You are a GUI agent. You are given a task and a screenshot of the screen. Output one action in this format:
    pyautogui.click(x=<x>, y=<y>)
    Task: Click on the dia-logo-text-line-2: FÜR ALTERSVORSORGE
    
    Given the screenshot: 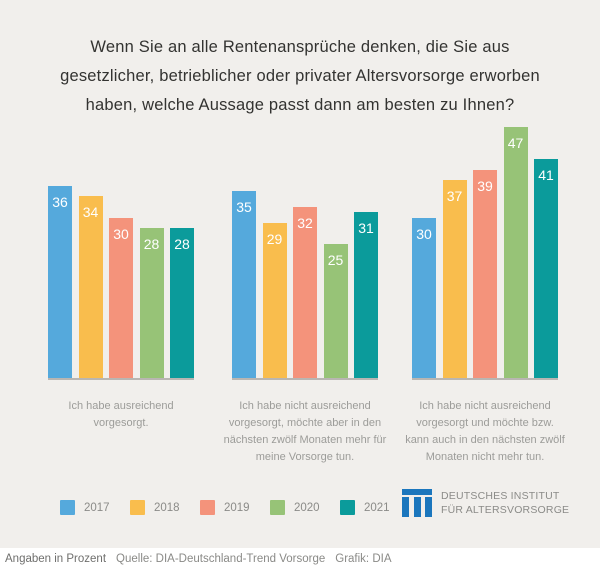 What is the action you would take?
    pyautogui.click(x=505, y=509)
    